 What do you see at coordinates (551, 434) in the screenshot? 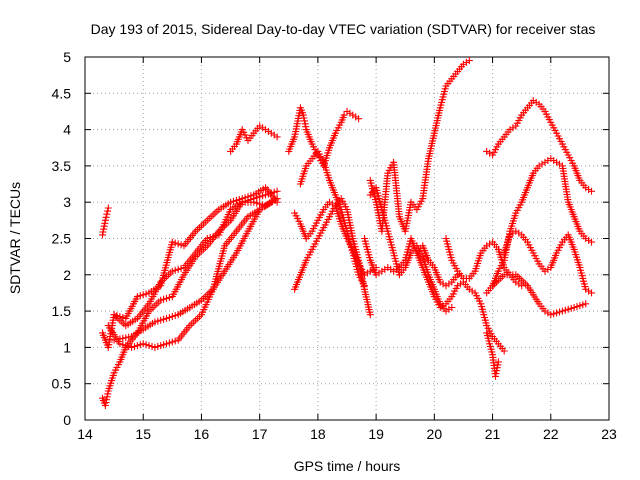
I see `x-tick-label: 22` at bounding box center [551, 434].